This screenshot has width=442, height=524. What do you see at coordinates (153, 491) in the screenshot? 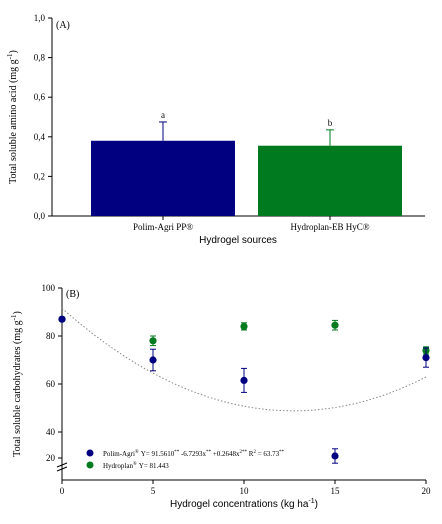
I see `x-tick-label: 5` at bounding box center [153, 491].